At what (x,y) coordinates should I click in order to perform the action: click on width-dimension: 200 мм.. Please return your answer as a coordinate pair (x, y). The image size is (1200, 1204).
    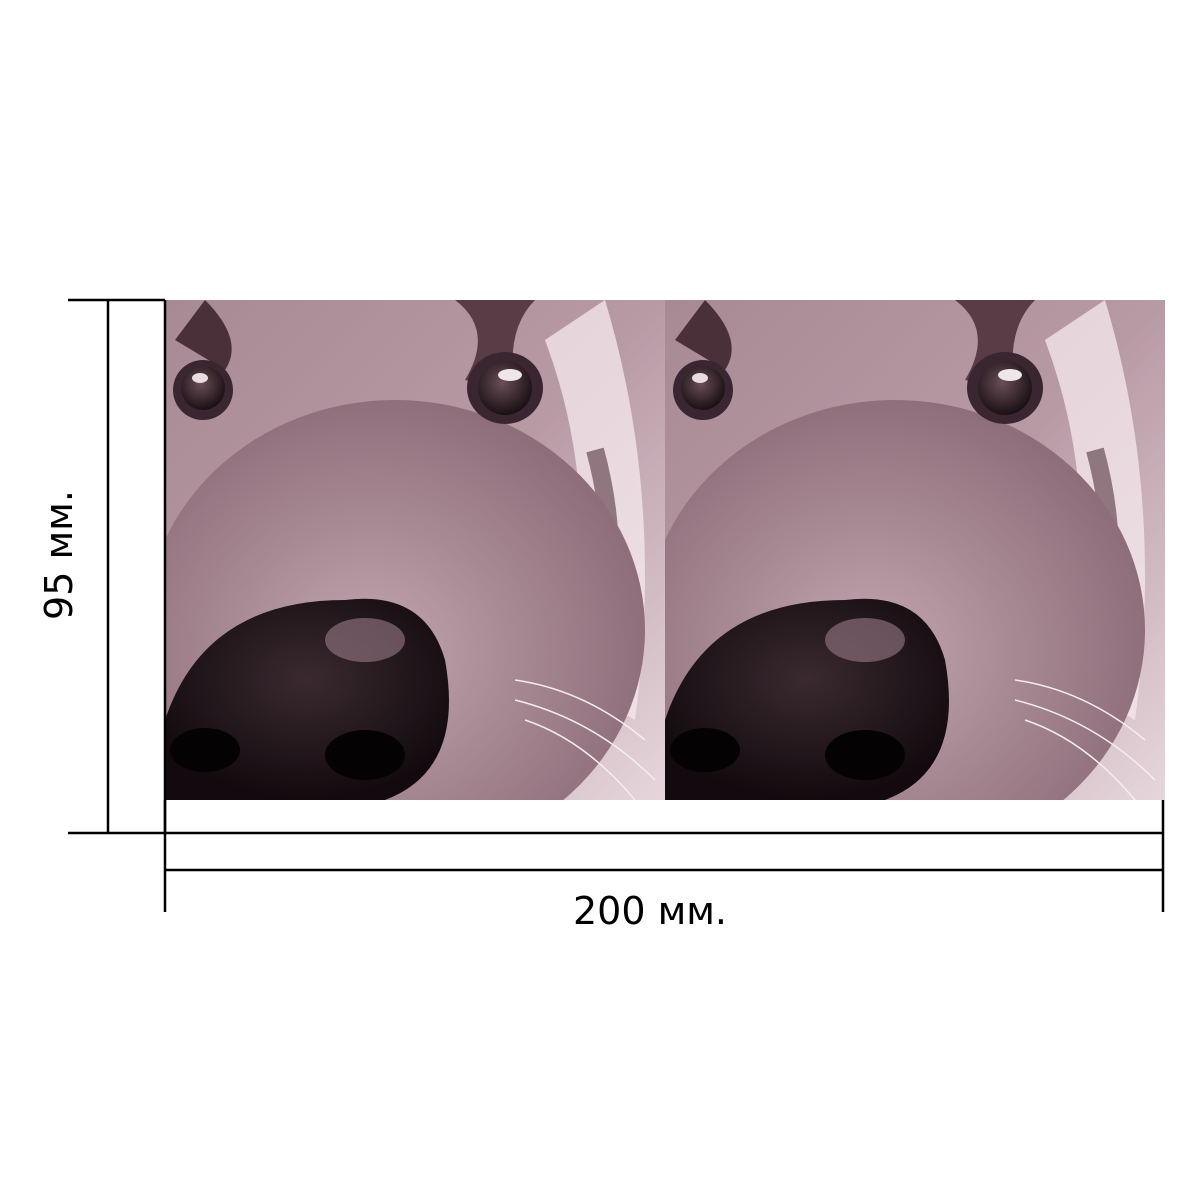
    Looking at the image, I should click on (664, 866).